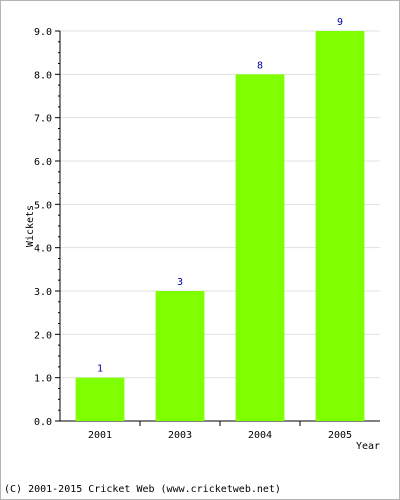 The height and width of the screenshot is (500, 400). What do you see at coordinates (43, 205) in the screenshot?
I see `y-tick-label: 5.0` at bounding box center [43, 205].